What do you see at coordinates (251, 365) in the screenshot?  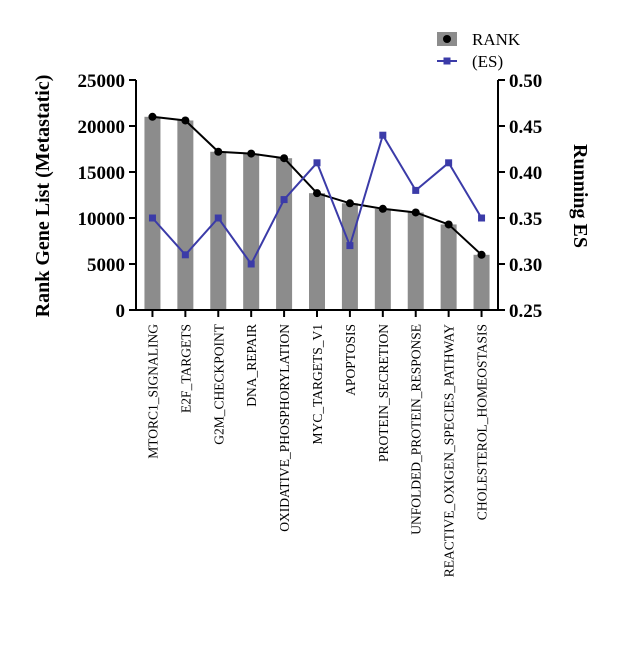 I see `x-tick-label: DNA_REPAIR` at bounding box center [251, 365].